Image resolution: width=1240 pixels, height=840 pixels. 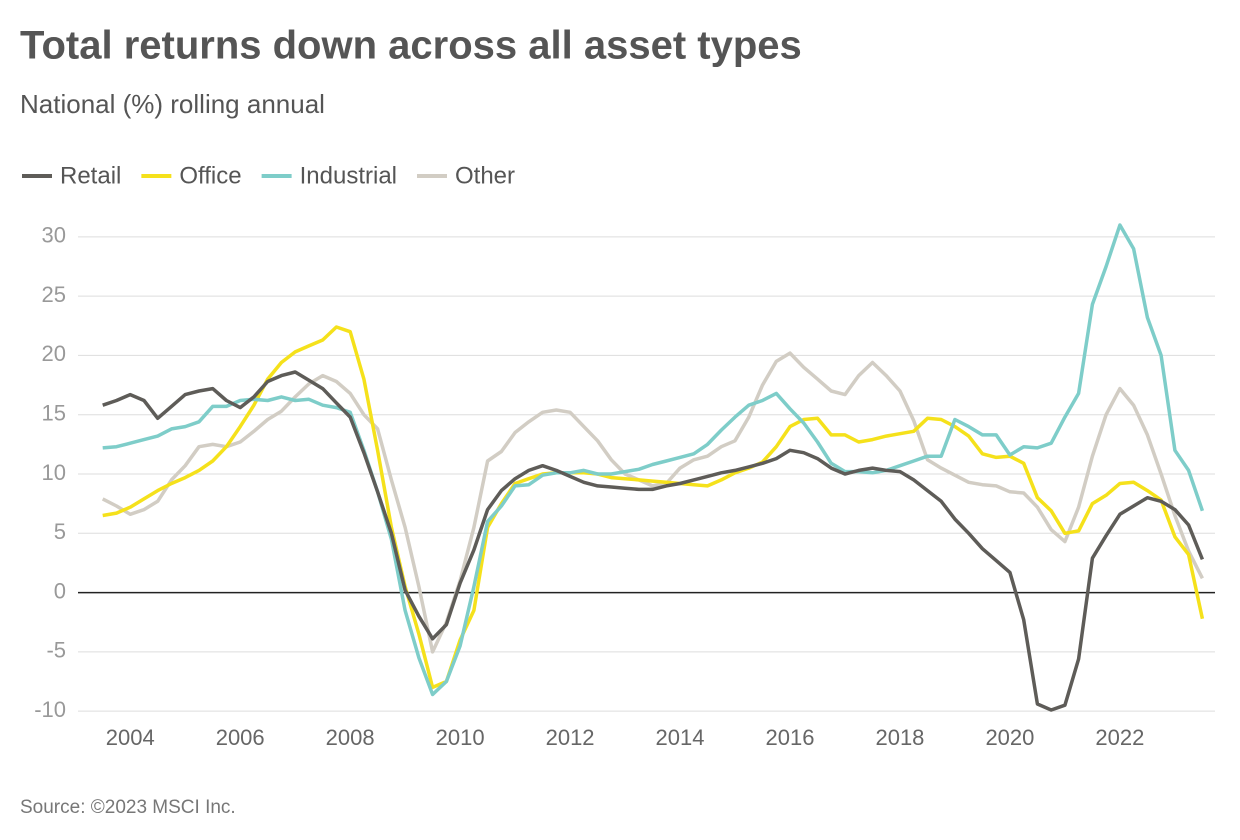 I want to click on x-tick-label: 2022, so click(x=1119, y=737).